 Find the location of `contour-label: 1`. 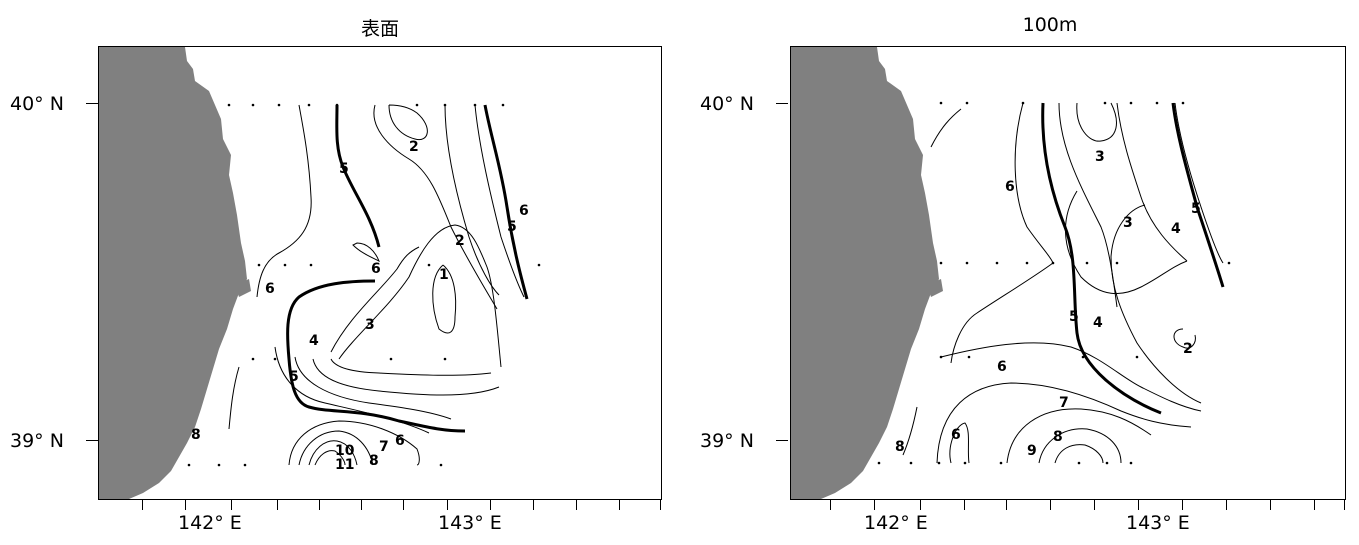

contour-label: 1 is located at coordinates (444, 275).